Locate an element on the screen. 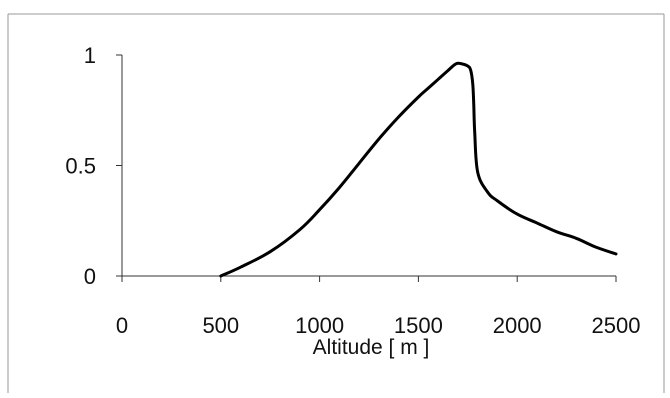 The height and width of the screenshot is (398, 670). y-tick-label: 1 is located at coordinates (90, 55).